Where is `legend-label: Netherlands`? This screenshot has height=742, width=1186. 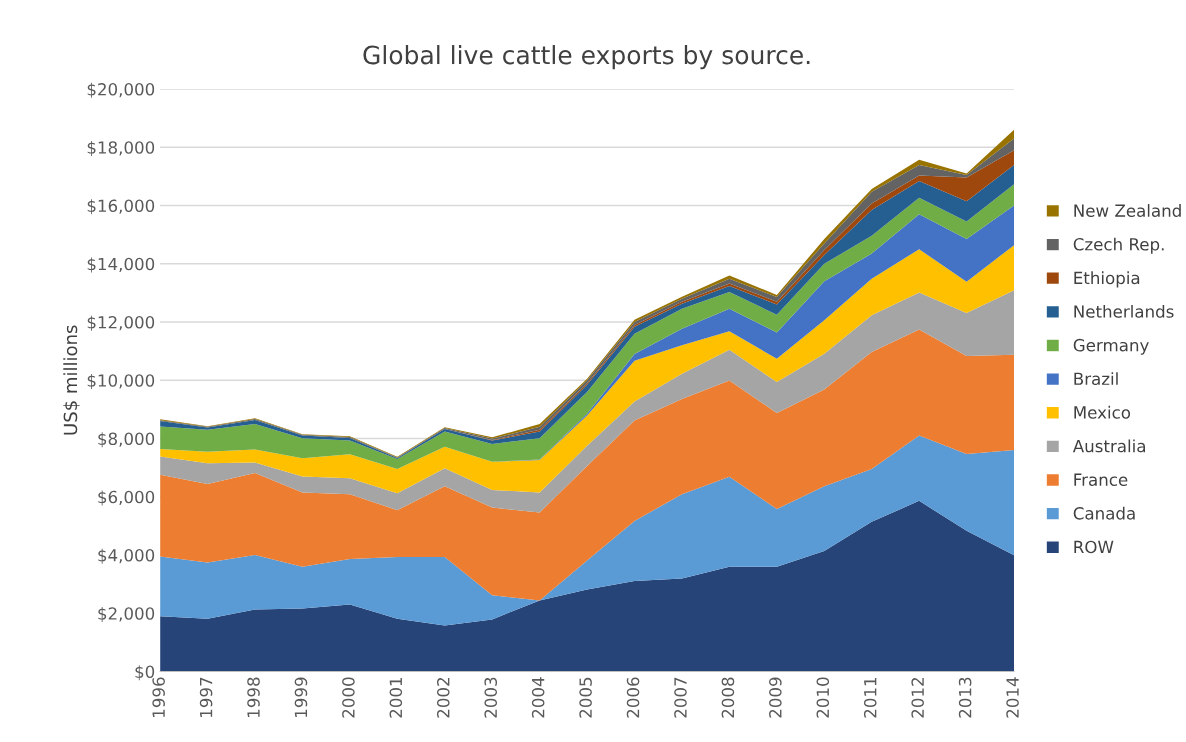
legend-label: Netherlands is located at coordinates (1124, 311).